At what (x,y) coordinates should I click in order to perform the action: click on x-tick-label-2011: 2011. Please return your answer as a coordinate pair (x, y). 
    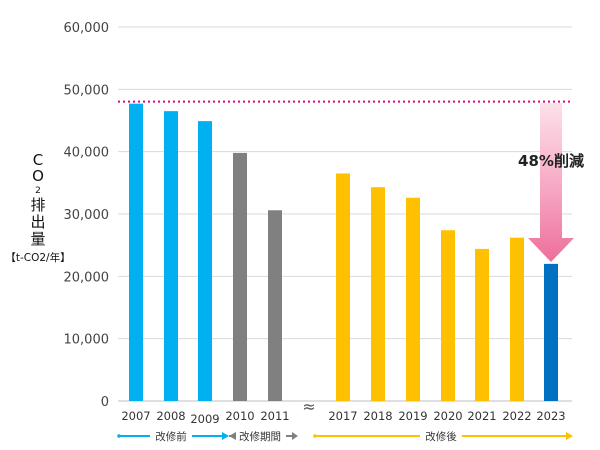
    Looking at the image, I should click on (274, 416).